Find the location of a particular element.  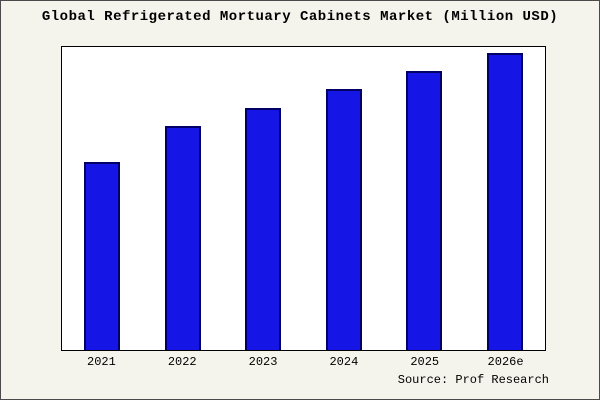

x-tick-label-2022: 2022 is located at coordinates (182, 362).